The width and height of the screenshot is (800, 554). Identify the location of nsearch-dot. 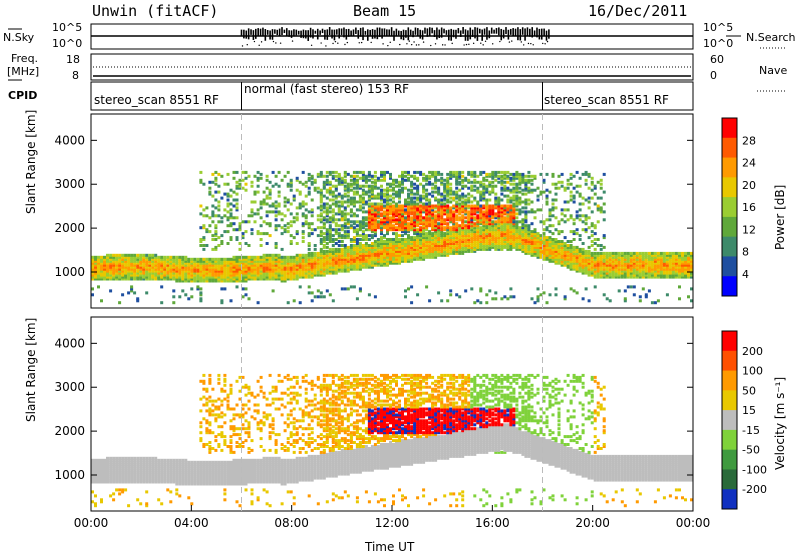
(311, 45).